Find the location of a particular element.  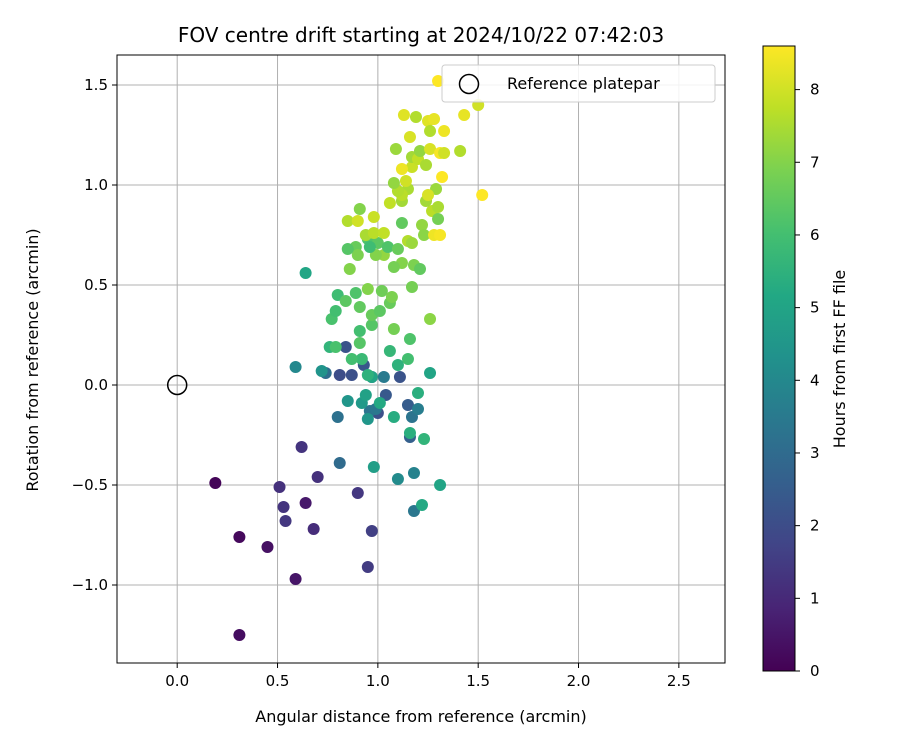

legend: Reference platepar is located at coordinates (578, 83).